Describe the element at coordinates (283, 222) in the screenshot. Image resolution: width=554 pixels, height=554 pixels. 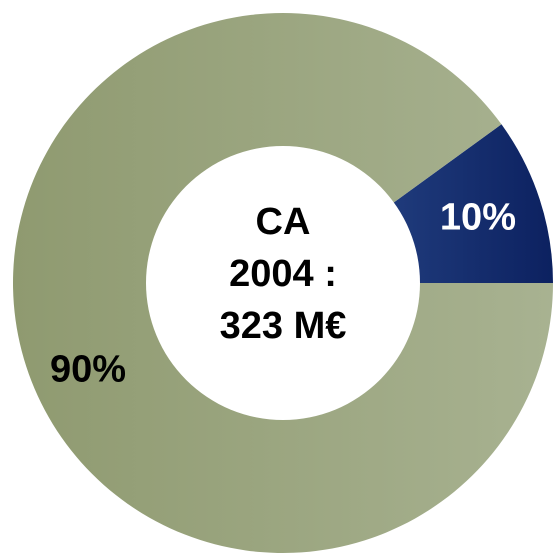
I see `center-text: CA` at that location.